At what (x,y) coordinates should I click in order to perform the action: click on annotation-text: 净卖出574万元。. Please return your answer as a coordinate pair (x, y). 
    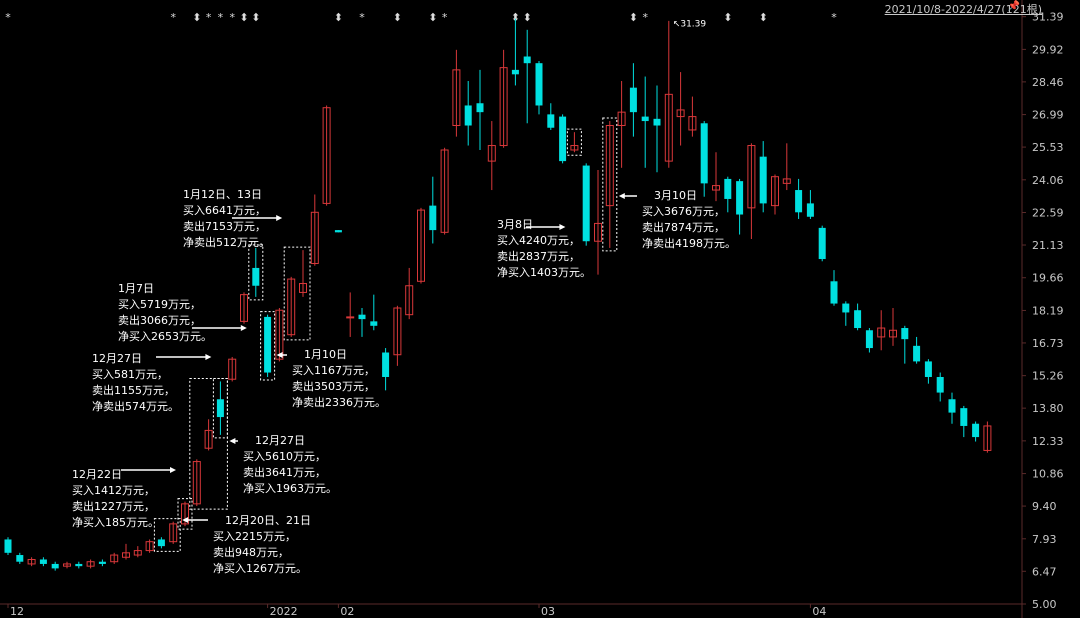
    Looking at the image, I should click on (135, 406).